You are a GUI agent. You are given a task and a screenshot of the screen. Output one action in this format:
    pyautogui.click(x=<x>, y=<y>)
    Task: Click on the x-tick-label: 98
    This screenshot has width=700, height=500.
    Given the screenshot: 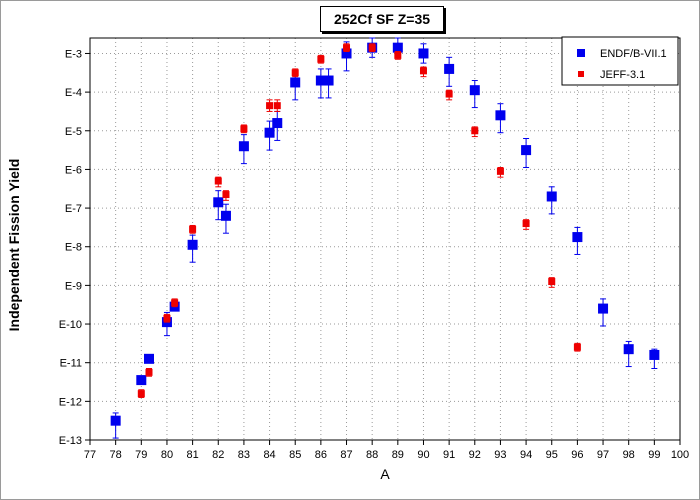 What is the action you would take?
    pyautogui.click(x=629, y=455)
    